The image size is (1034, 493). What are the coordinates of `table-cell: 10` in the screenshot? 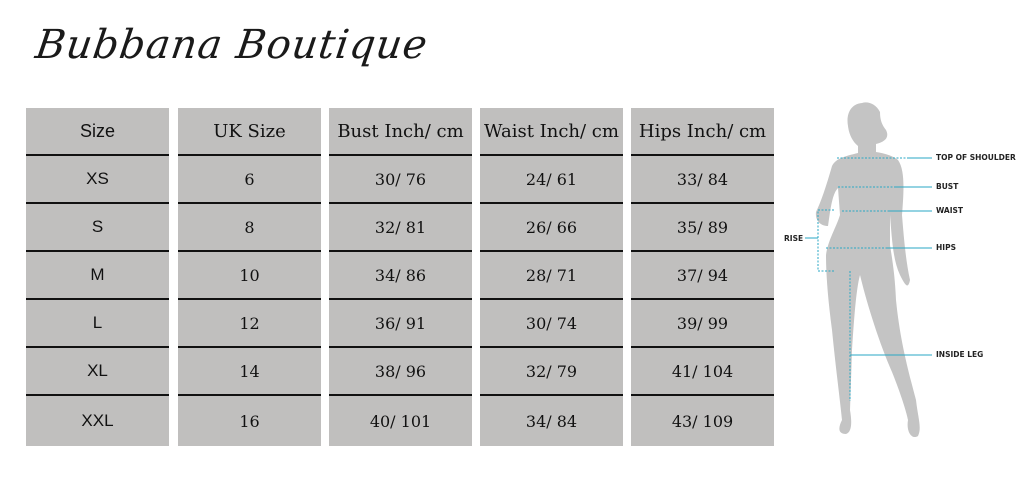 It's located at (249, 276).